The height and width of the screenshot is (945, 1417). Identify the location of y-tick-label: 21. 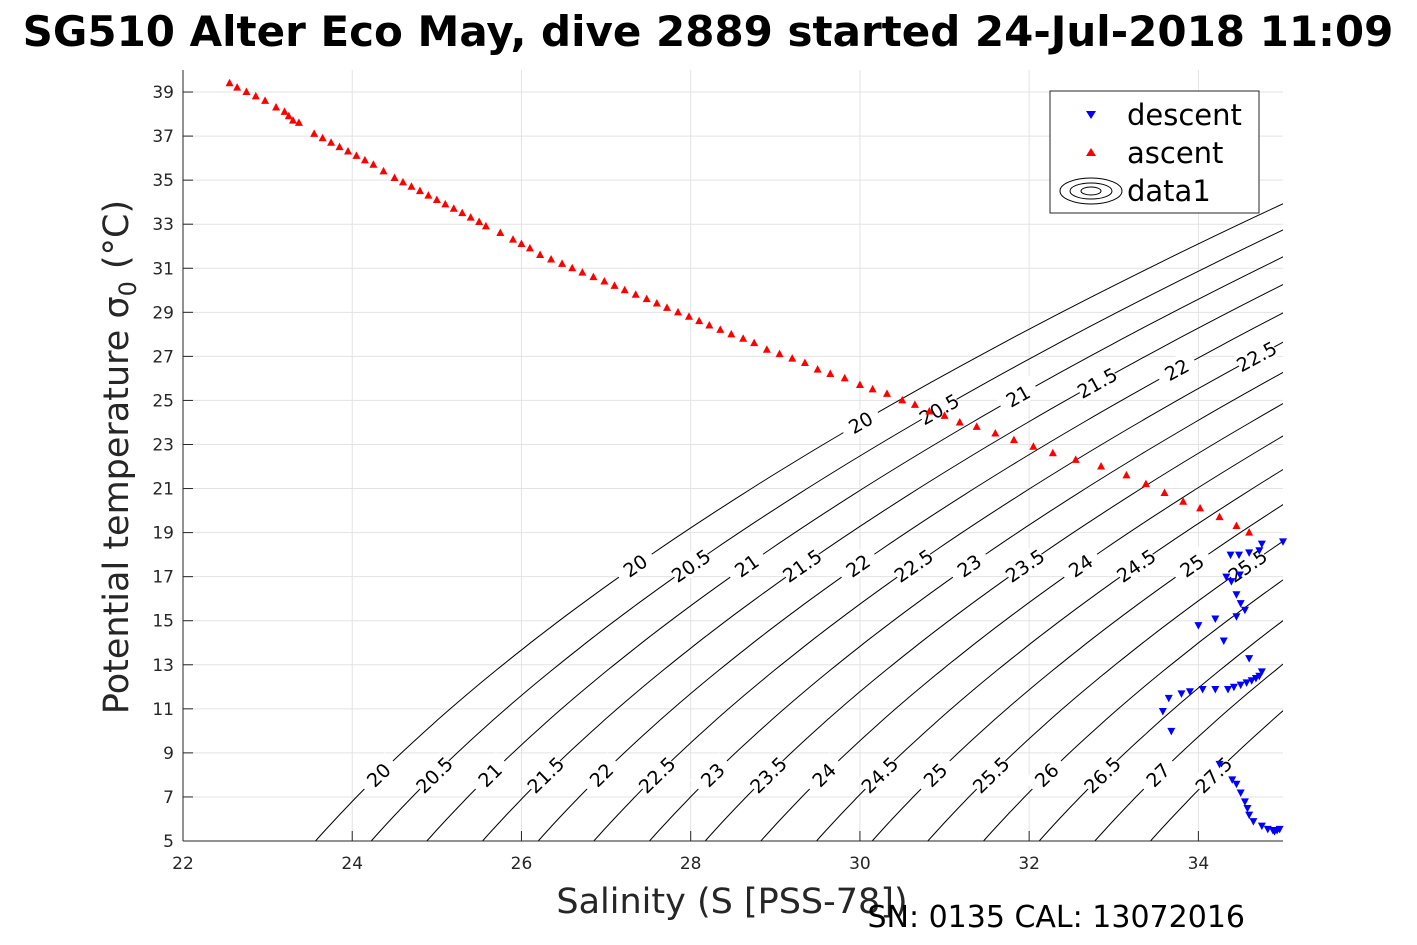
(163, 490).